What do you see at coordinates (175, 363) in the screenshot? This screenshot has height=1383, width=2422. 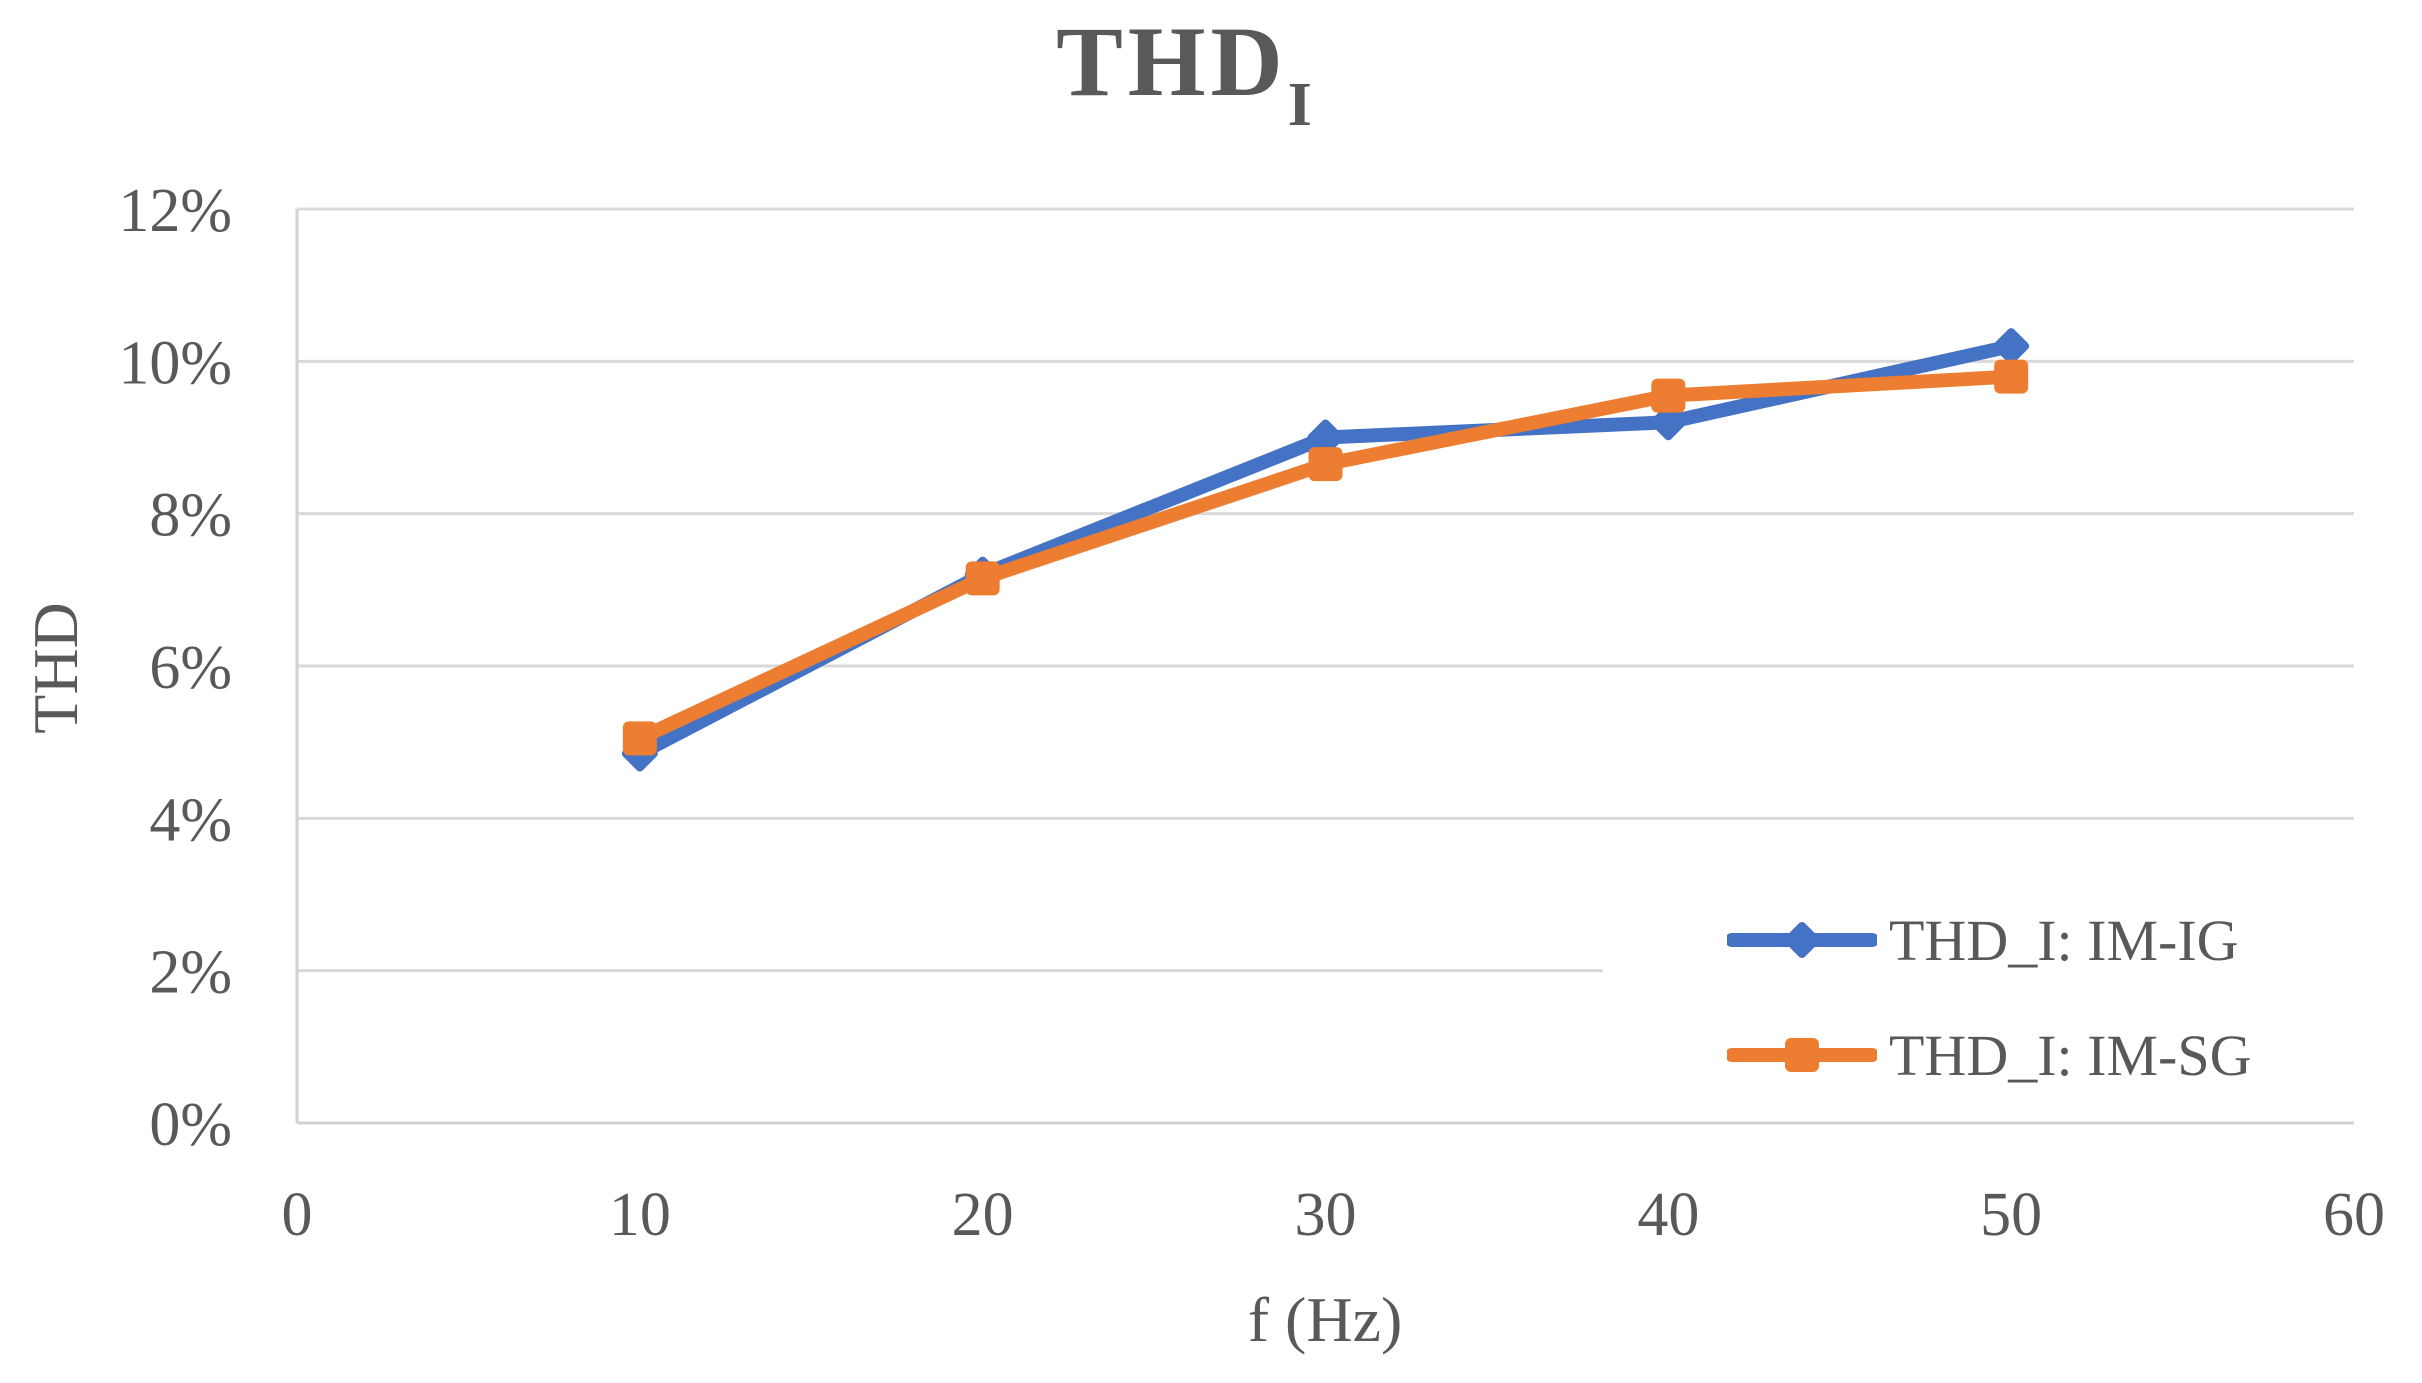 I see `y-tick-label: 10%` at bounding box center [175, 363].